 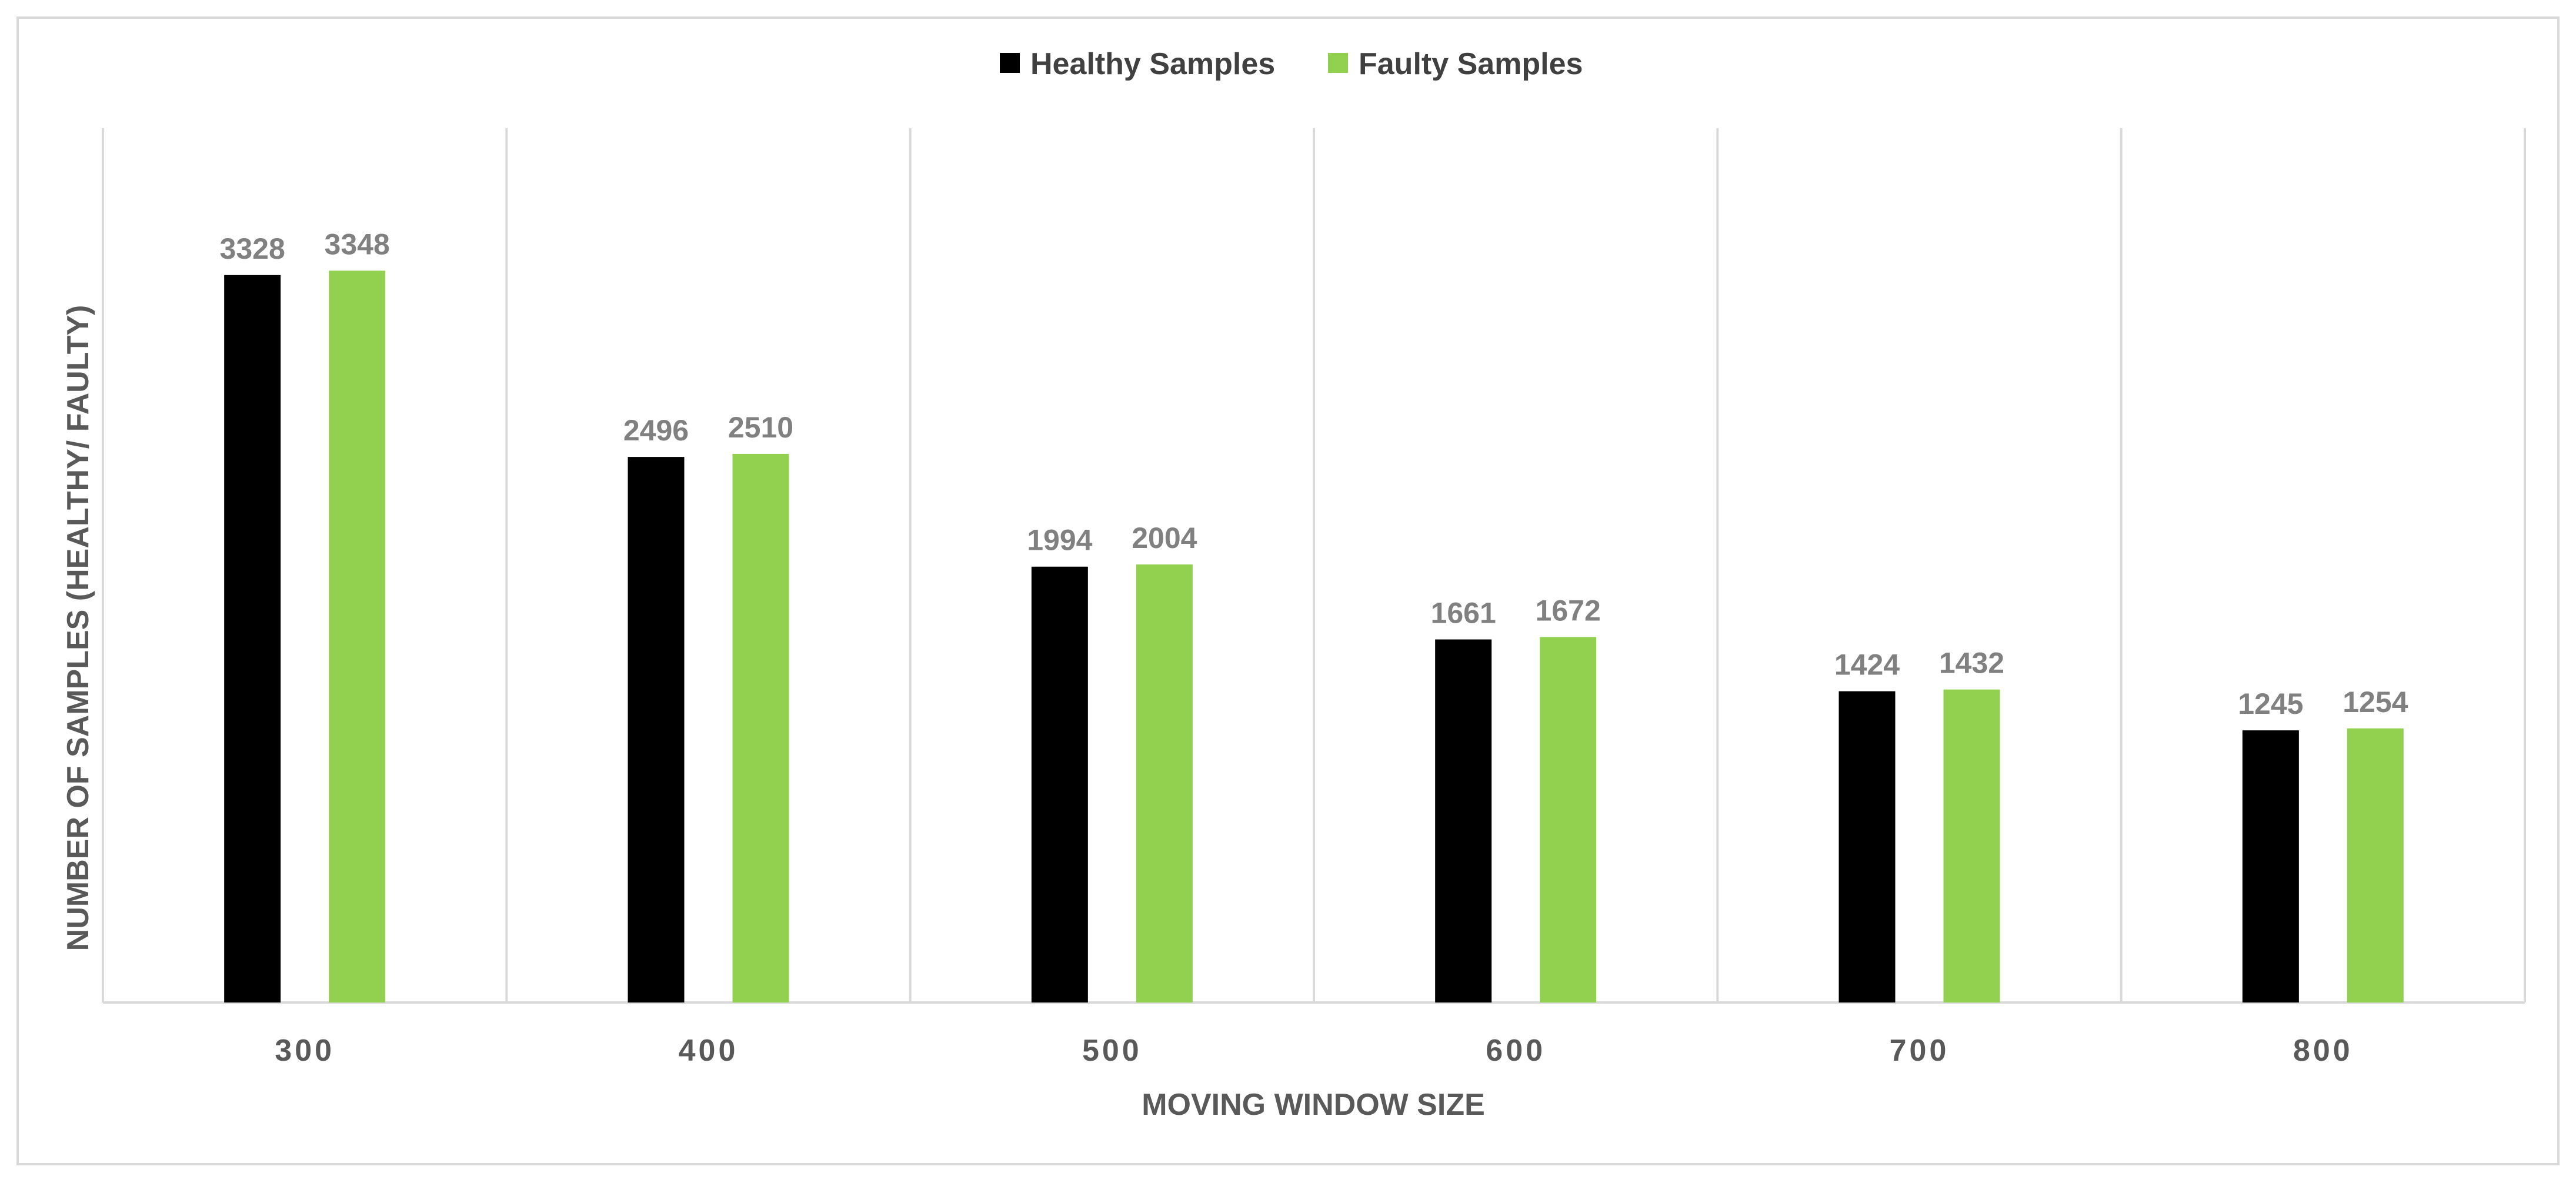 I want to click on data-label-faulty-300: 3348, so click(x=357, y=244).